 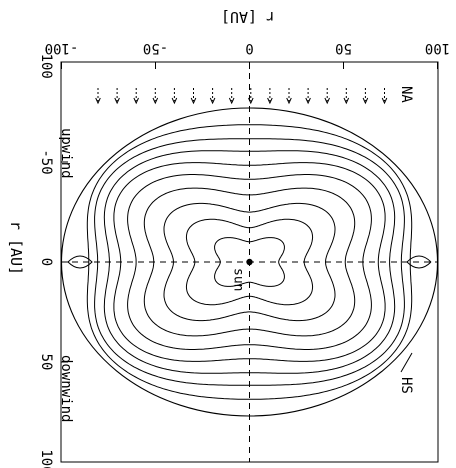 I want to click on left-edge-bump, so click(x=80, y=262).